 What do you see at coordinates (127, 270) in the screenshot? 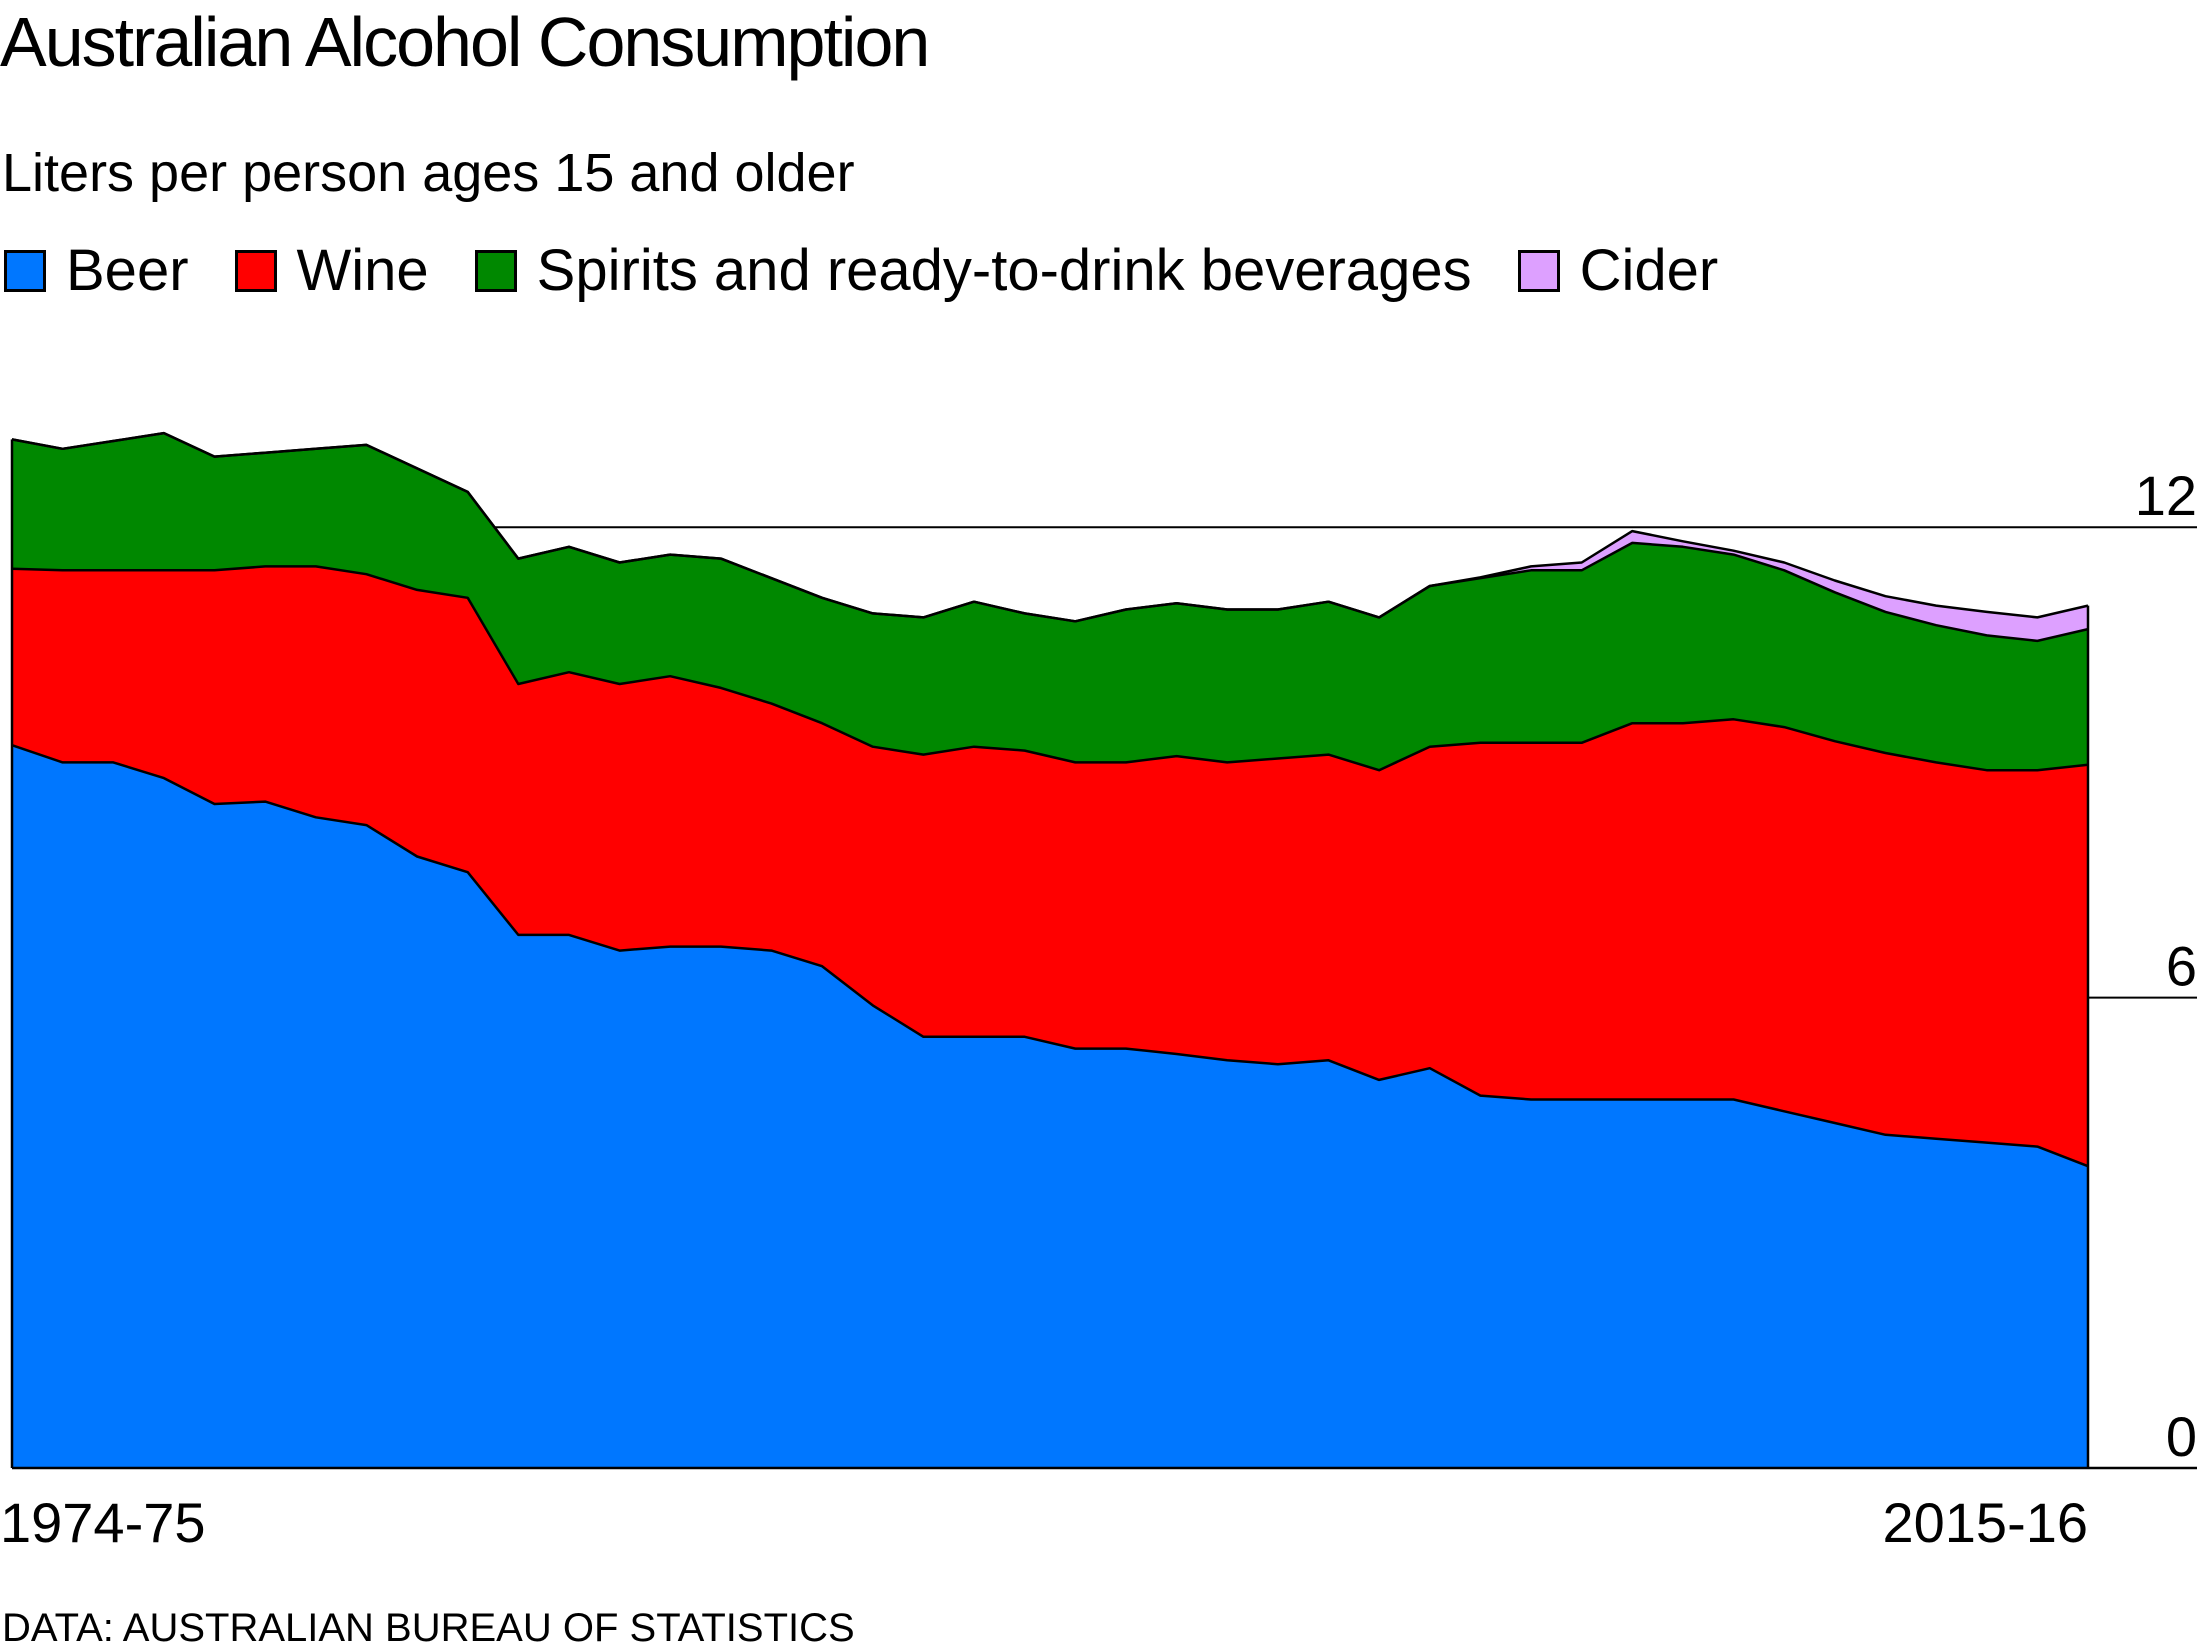
I see `legend-label-beer: Beer` at bounding box center [127, 270].